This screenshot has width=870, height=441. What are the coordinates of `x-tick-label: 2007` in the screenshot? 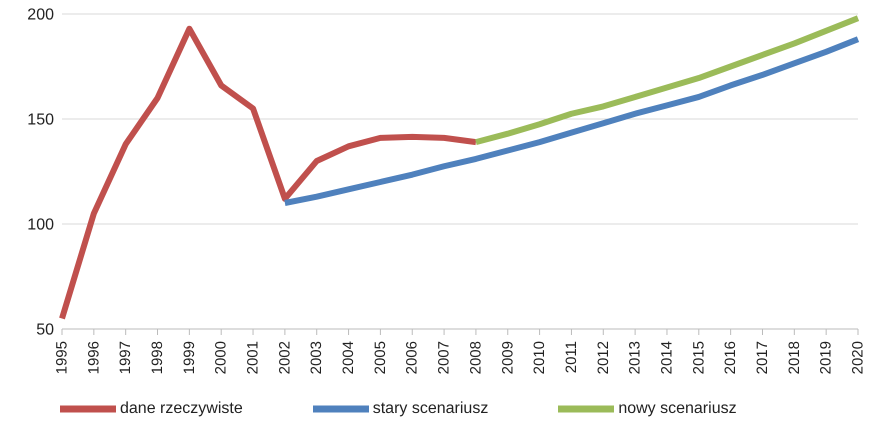 It's located at (444, 357).